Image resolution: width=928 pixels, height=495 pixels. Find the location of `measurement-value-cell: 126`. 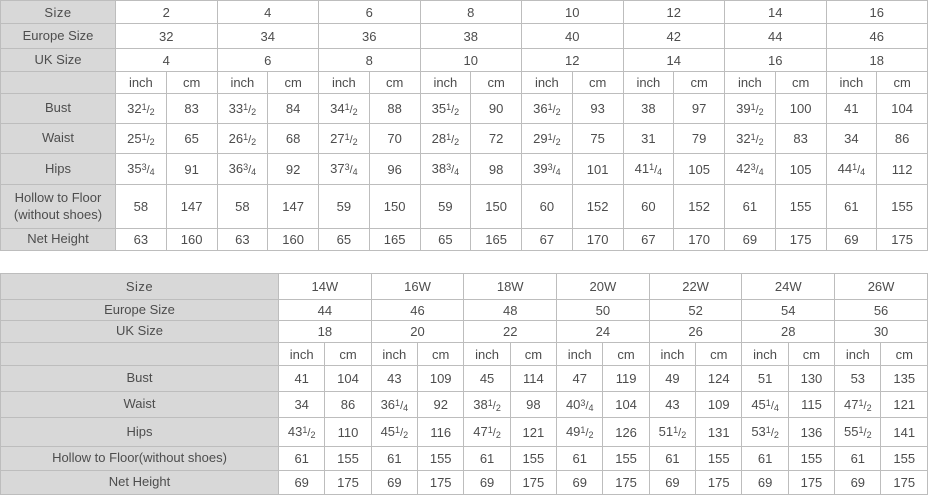

measurement-value-cell: 126 is located at coordinates (626, 432).